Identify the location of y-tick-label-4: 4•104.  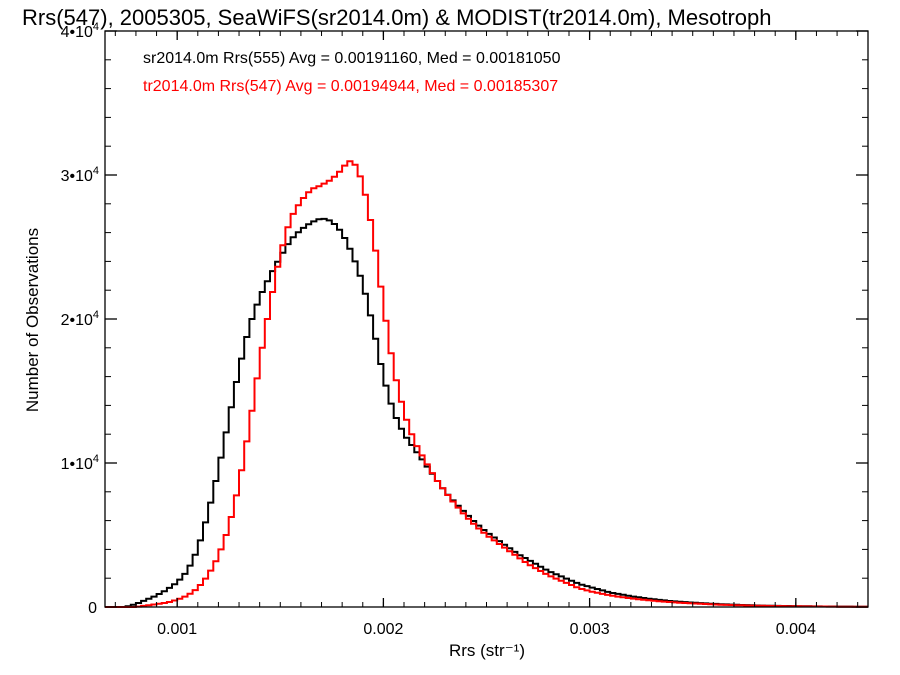
(80, 31).